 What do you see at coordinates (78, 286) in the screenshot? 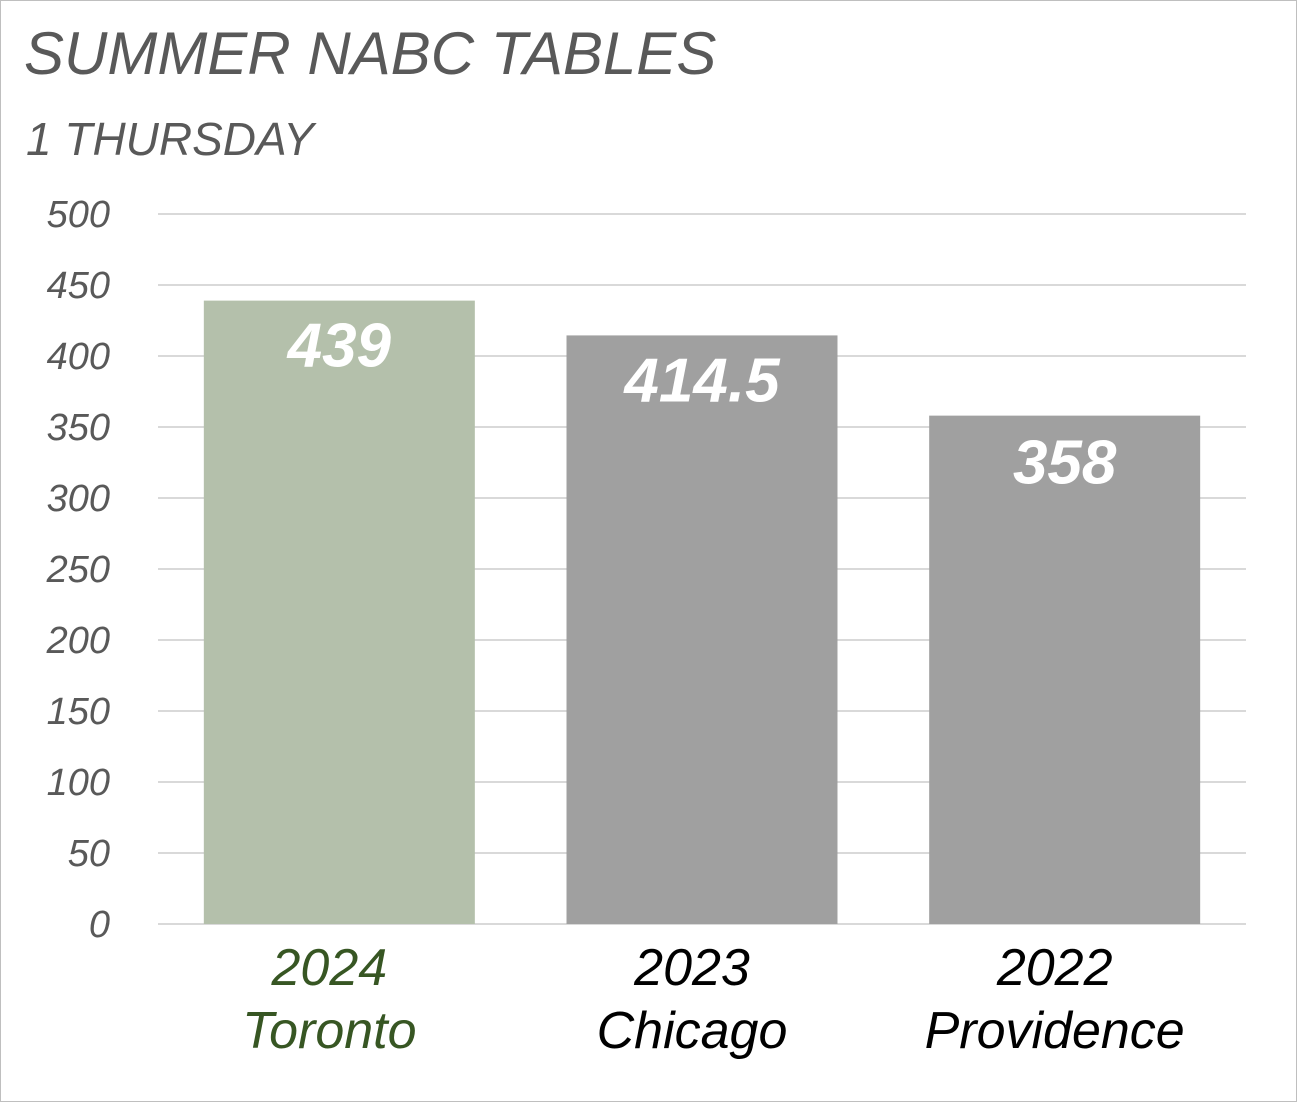
I see `y-tick-label: 450` at bounding box center [78, 286].